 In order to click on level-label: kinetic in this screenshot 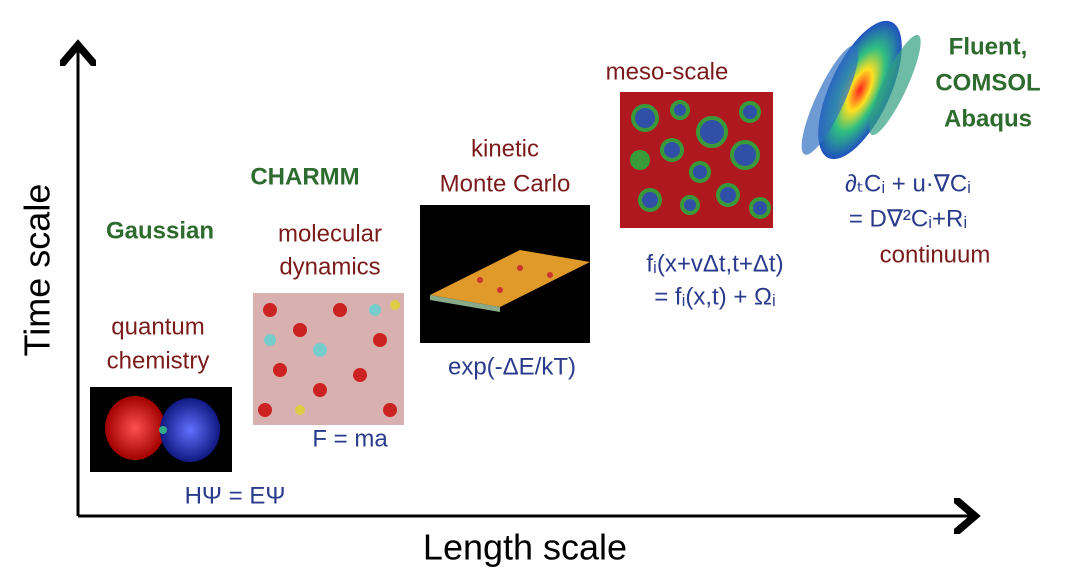, I will do `click(505, 148)`.